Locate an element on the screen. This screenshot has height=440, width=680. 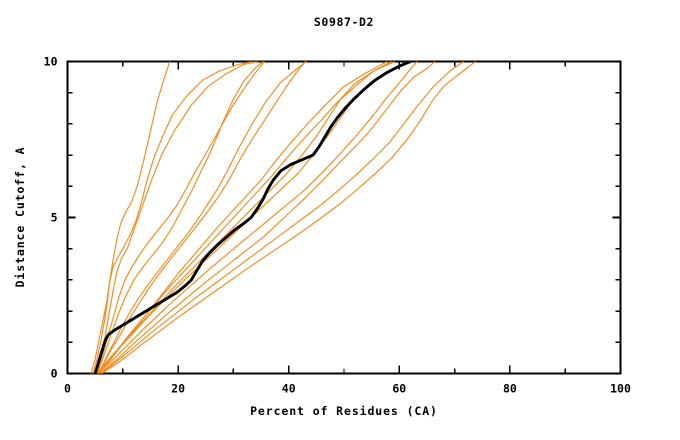
y-tick-label: 0 is located at coordinates (54, 374).